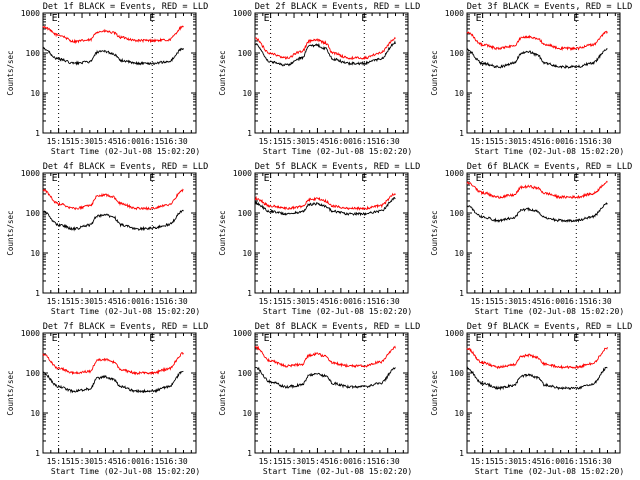  What do you see at coordinates (338, 327) in the screenshot?
I see `panel-title: Det 8f BLACK = Events, RED = LLD` at bounding box center [338, 327].